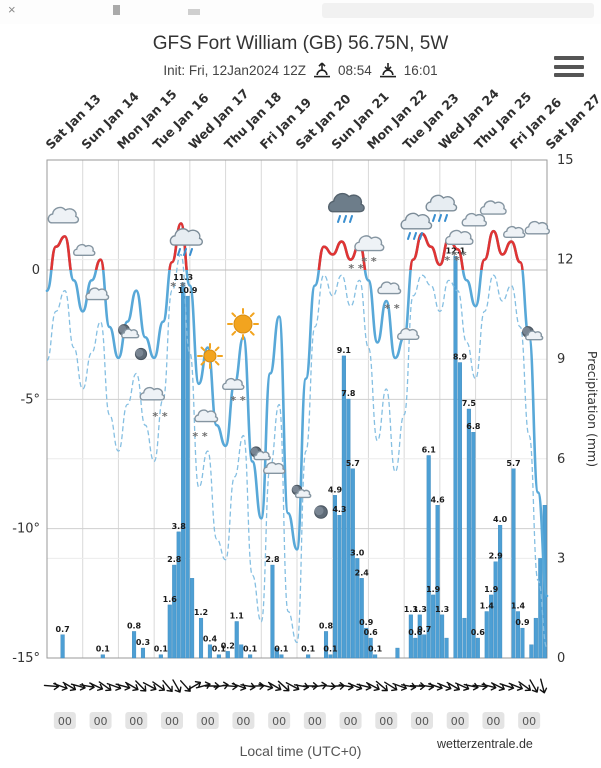 This screenshot has height=768, width=601. I want to click on weather-icon-cloud-rain, so click(441, 208).